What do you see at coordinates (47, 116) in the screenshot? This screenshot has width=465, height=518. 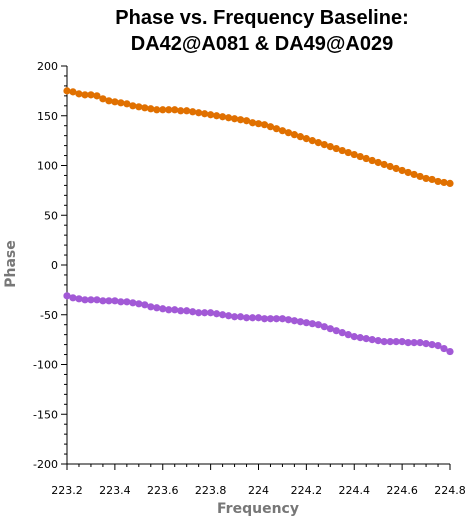 I see `y-tick-label: 150` at bounding box center [47, 116].